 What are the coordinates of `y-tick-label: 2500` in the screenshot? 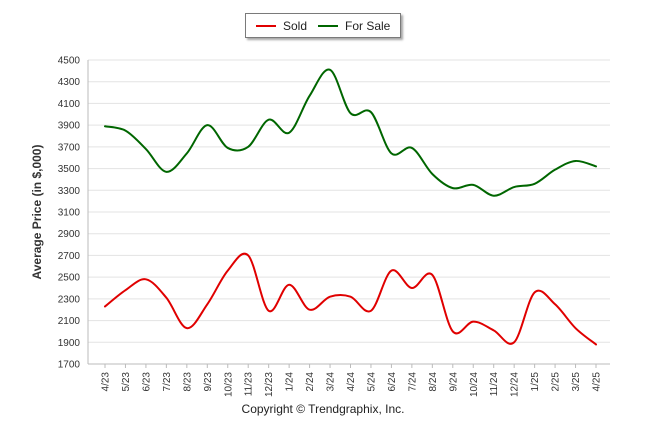 It's located at (69, 278).